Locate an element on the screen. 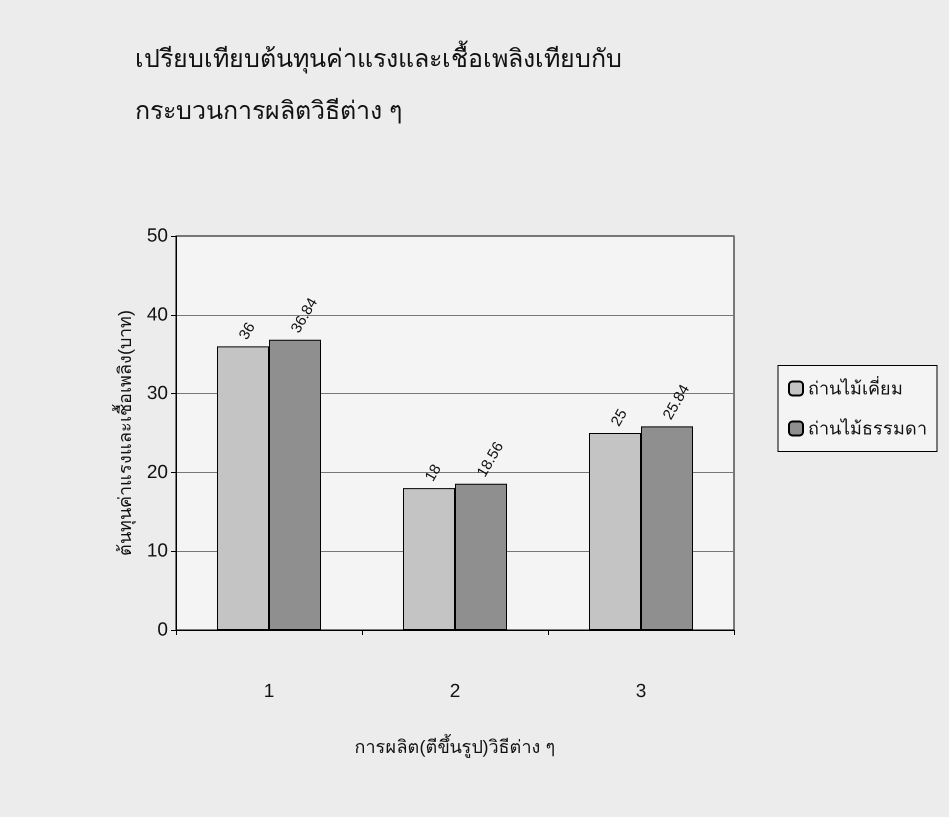  x-tick-label: 3 is located at coordinates (641, 691).